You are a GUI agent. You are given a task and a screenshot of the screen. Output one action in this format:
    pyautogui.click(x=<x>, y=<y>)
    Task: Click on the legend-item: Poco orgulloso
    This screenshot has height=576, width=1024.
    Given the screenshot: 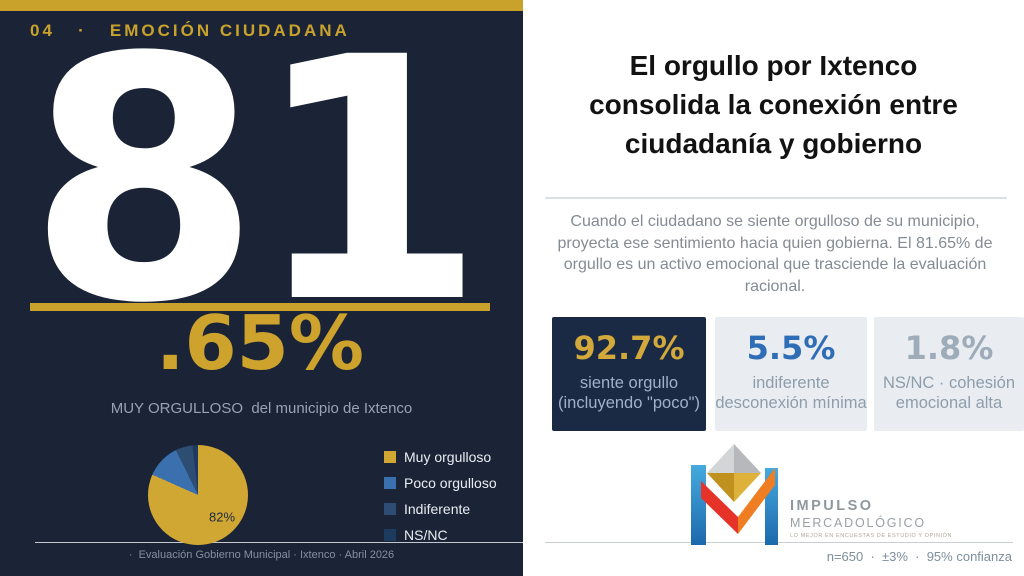 What is the action you would take?
    pyautogui.click(x=440, y=483)
    